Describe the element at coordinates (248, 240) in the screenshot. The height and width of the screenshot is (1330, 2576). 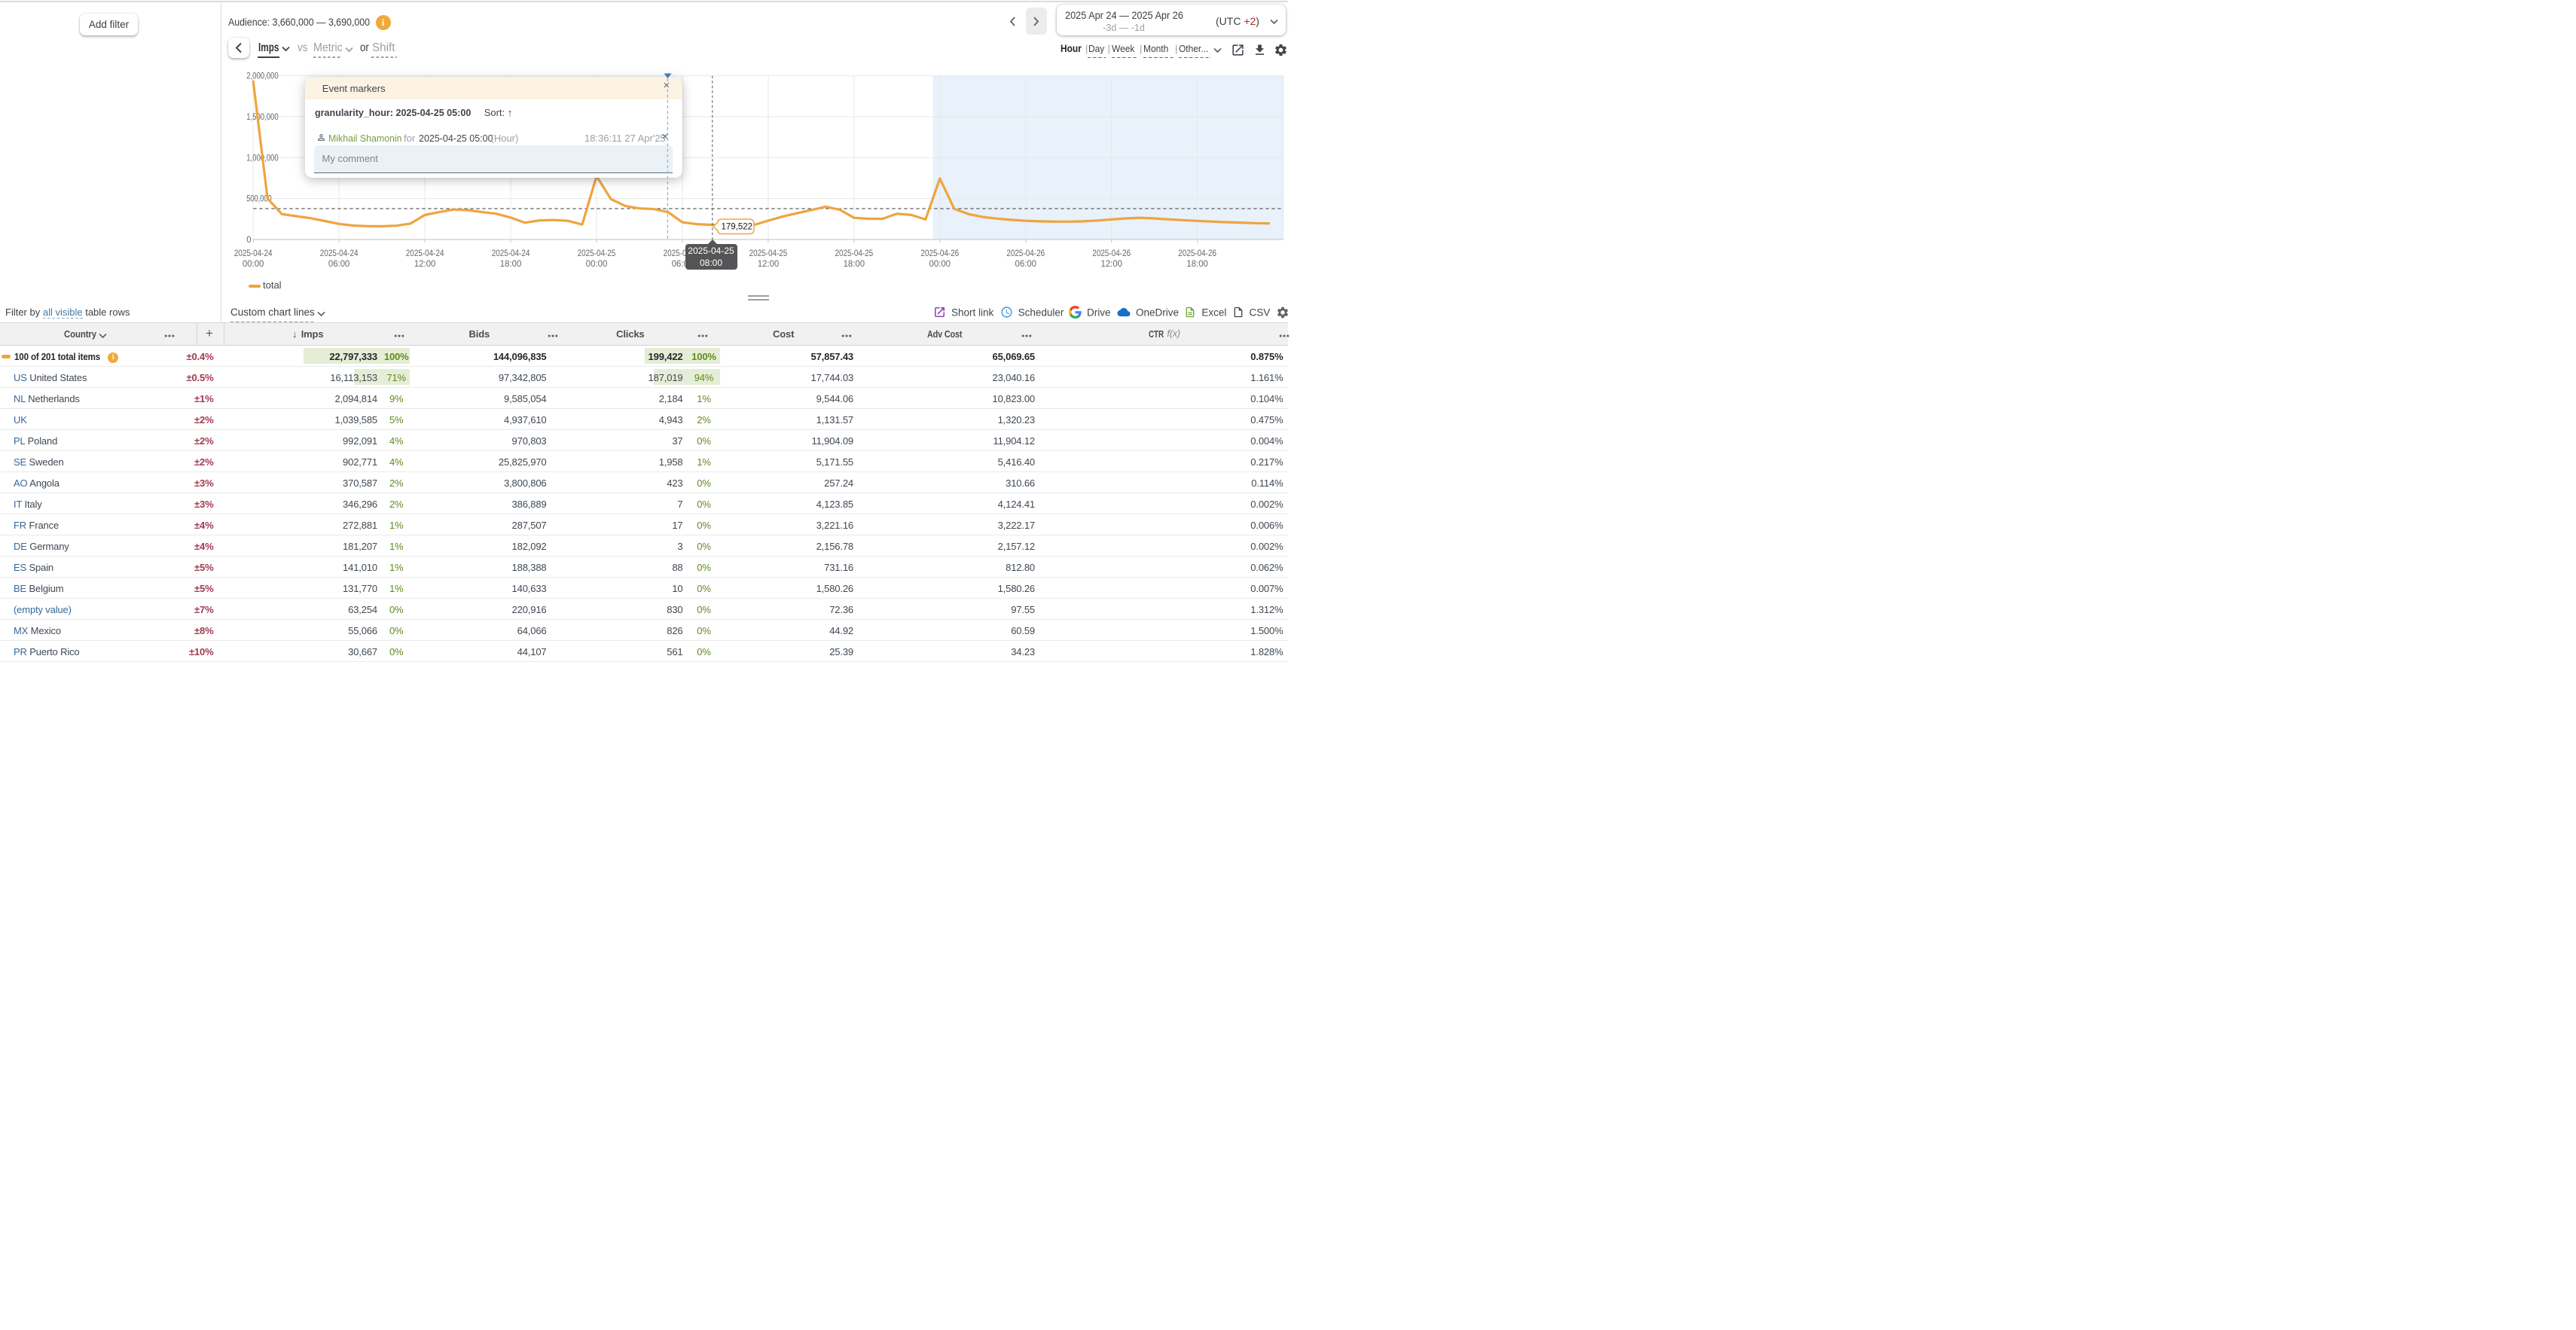
I see `svg-text: 0` at that location.